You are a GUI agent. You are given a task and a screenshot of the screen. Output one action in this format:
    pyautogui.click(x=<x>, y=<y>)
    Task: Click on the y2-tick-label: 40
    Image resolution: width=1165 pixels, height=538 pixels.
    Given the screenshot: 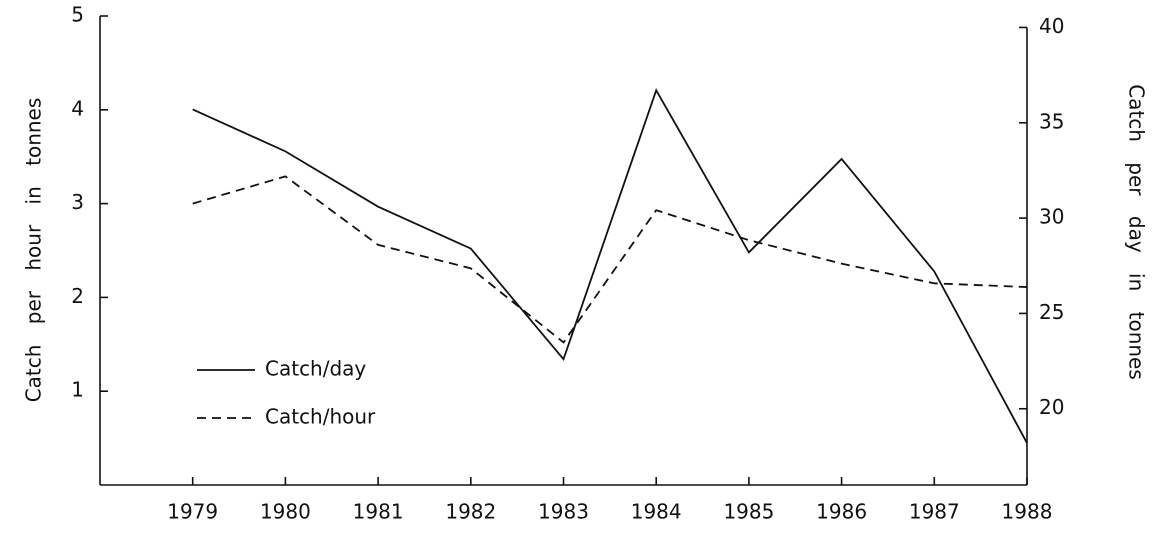 What is the action you would take?
    pyautogui.click(x=1051, y=26)
    